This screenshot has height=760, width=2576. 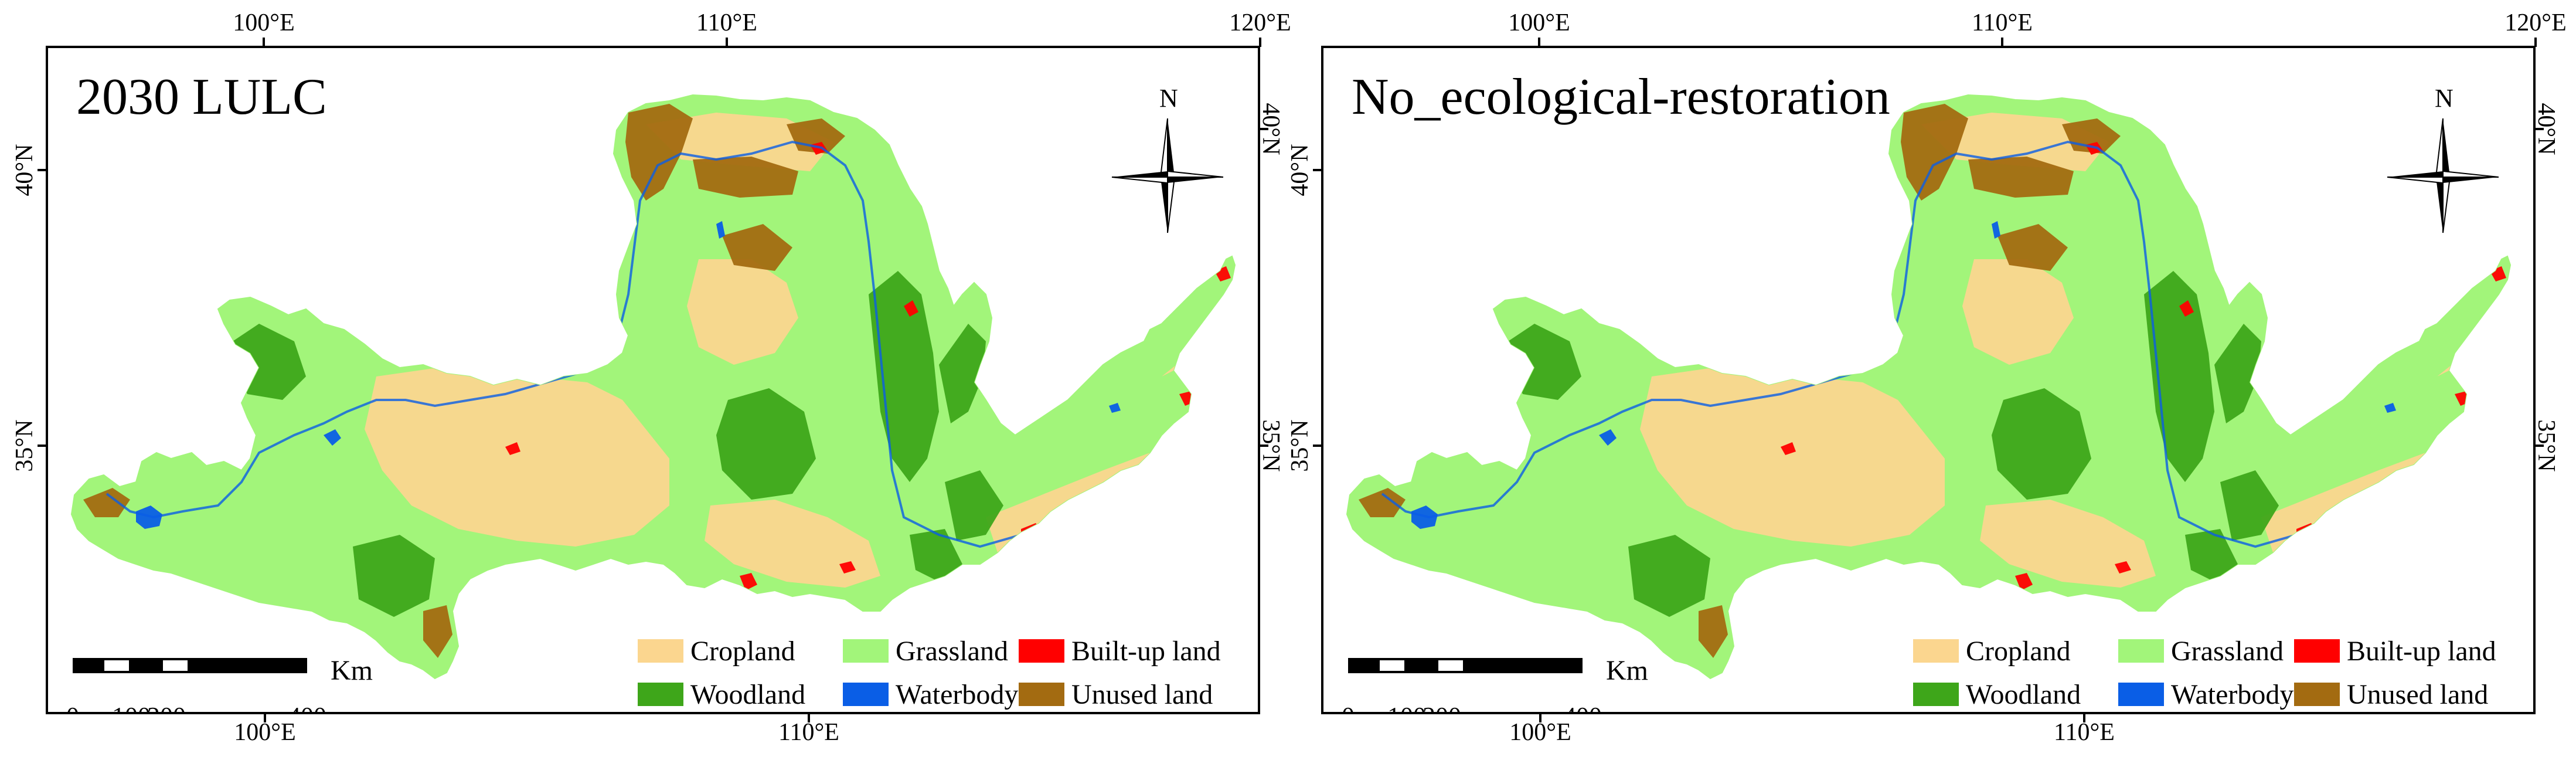 I want to click on legend-item: Waterbody, so click(x=2205, y=694).